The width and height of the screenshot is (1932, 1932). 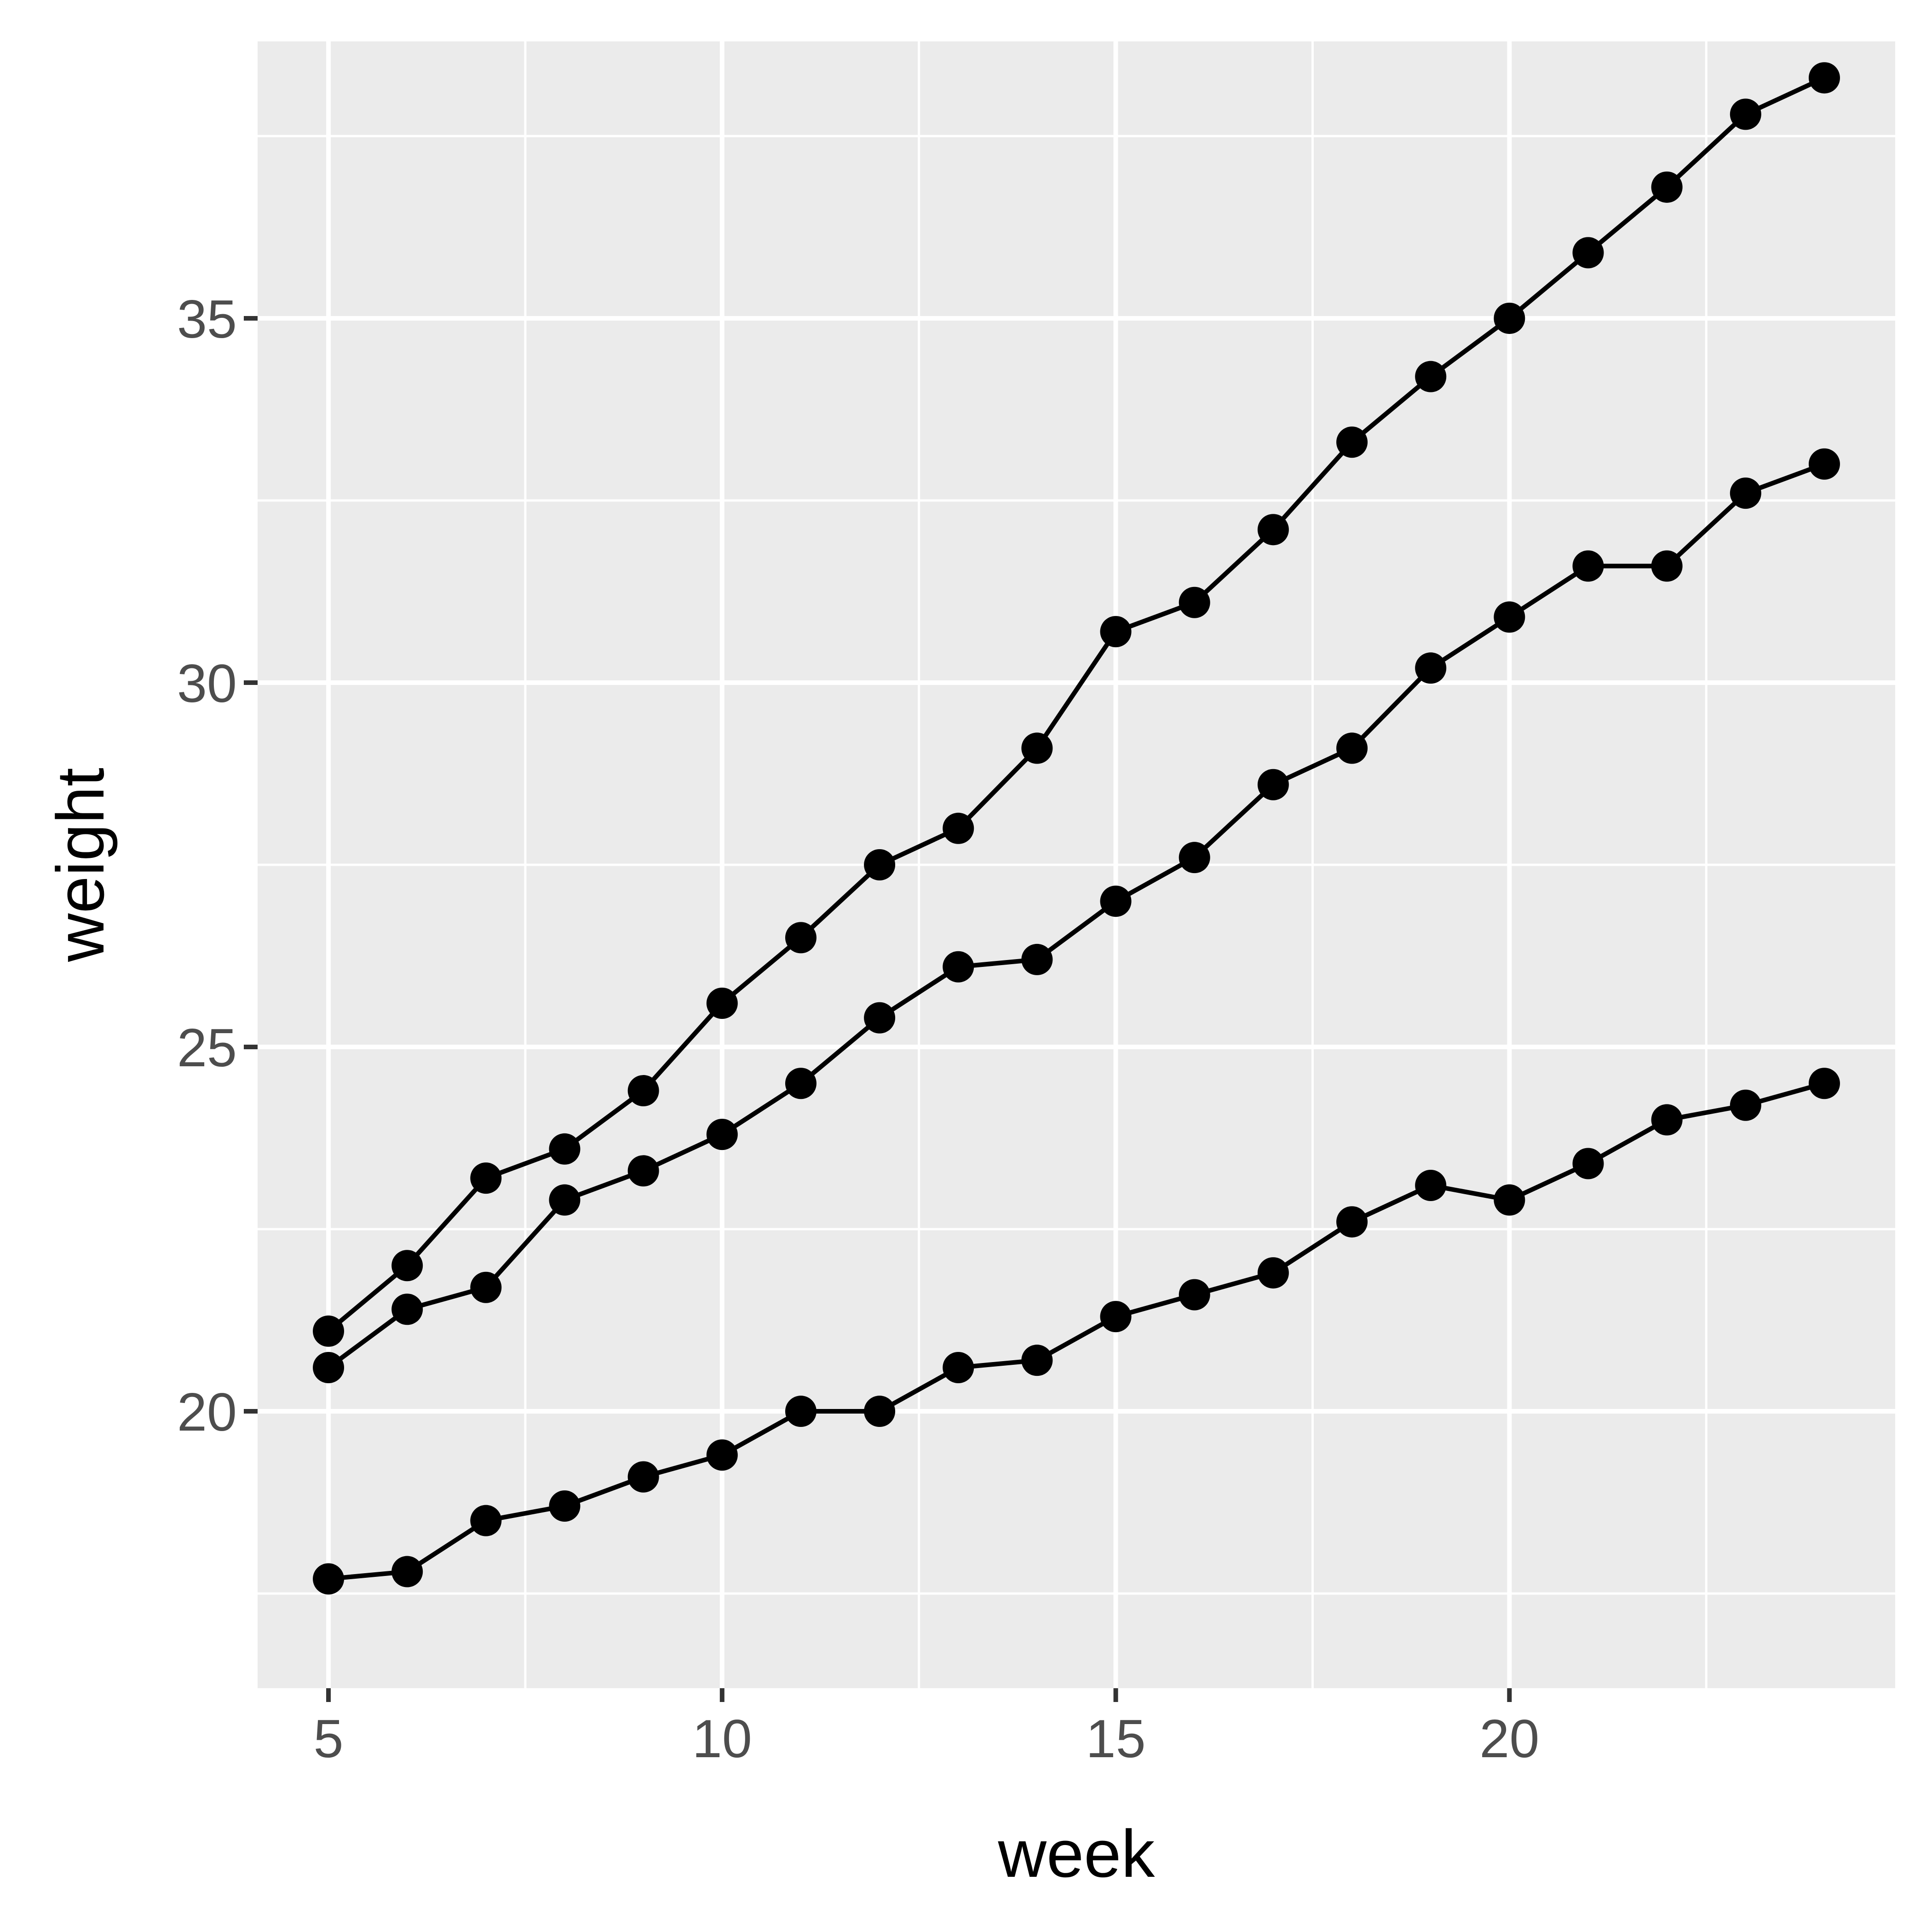 What do you see at coordinates (926, 1728) in the screenshot?
I see `x-axis: 5 10 15 20` at bounding box center [926, 1728].